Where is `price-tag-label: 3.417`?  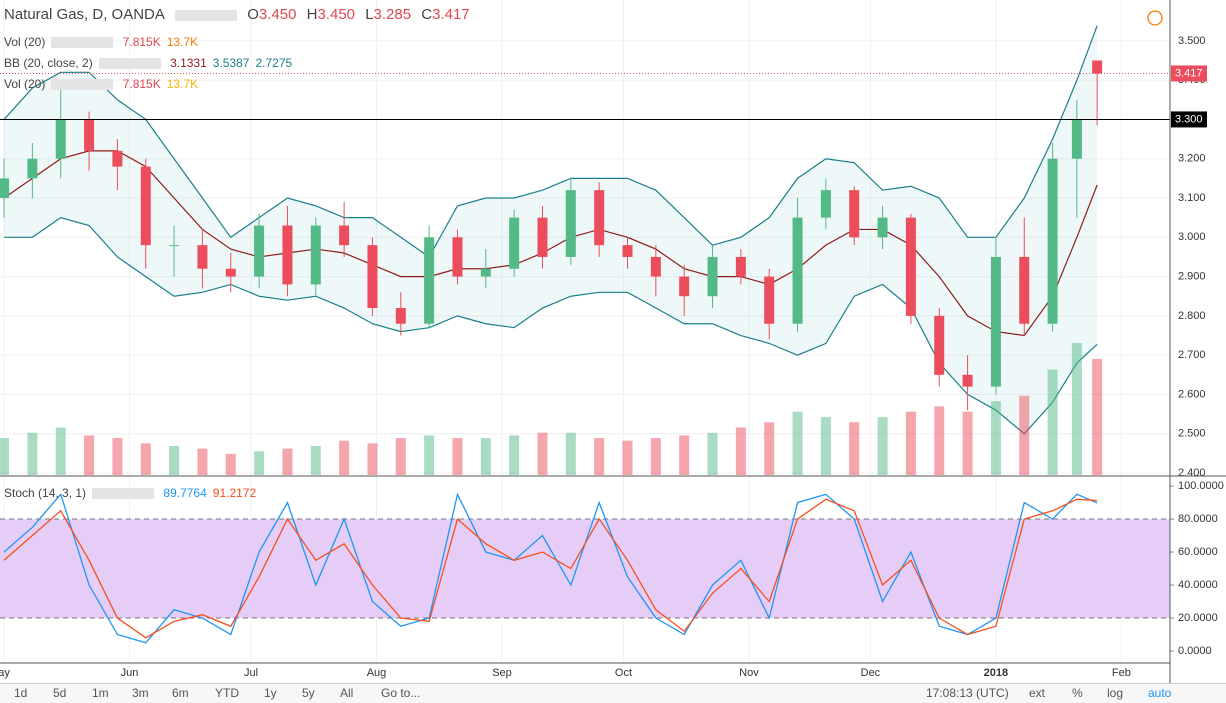 price-tag-label: 3.417 is located at coordinates (1189, 73).